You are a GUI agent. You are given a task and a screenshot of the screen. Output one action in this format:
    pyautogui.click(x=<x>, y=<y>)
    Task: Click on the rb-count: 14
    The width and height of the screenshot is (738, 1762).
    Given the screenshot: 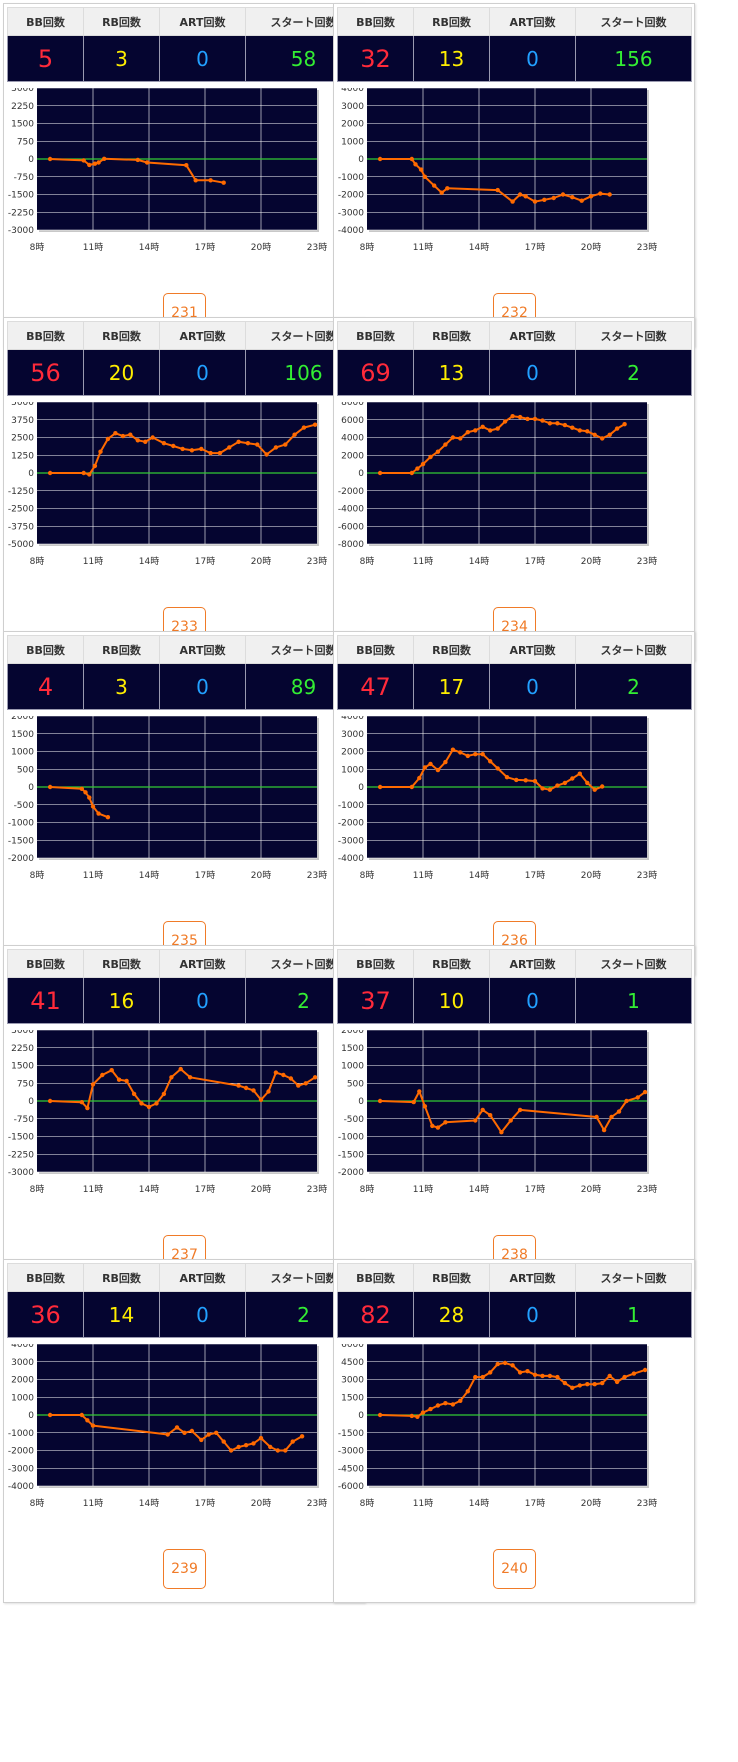 What is the action you would take?
    pyautogui.click(x=121, y=1314)
    